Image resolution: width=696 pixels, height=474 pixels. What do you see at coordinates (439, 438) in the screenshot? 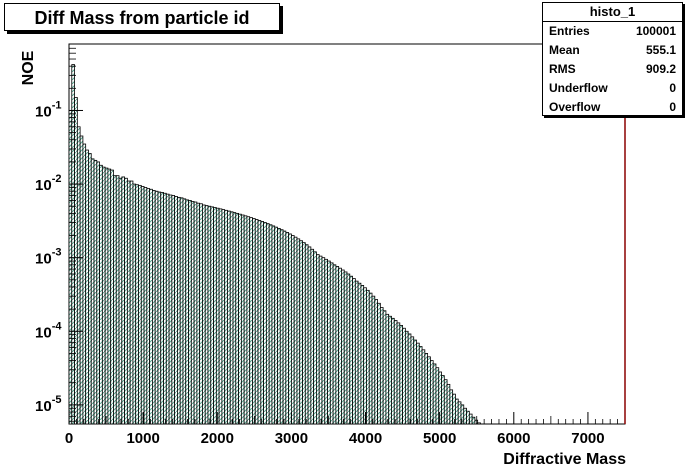
I see `x-tick-label: 5000` at bounding box center [439, 438].